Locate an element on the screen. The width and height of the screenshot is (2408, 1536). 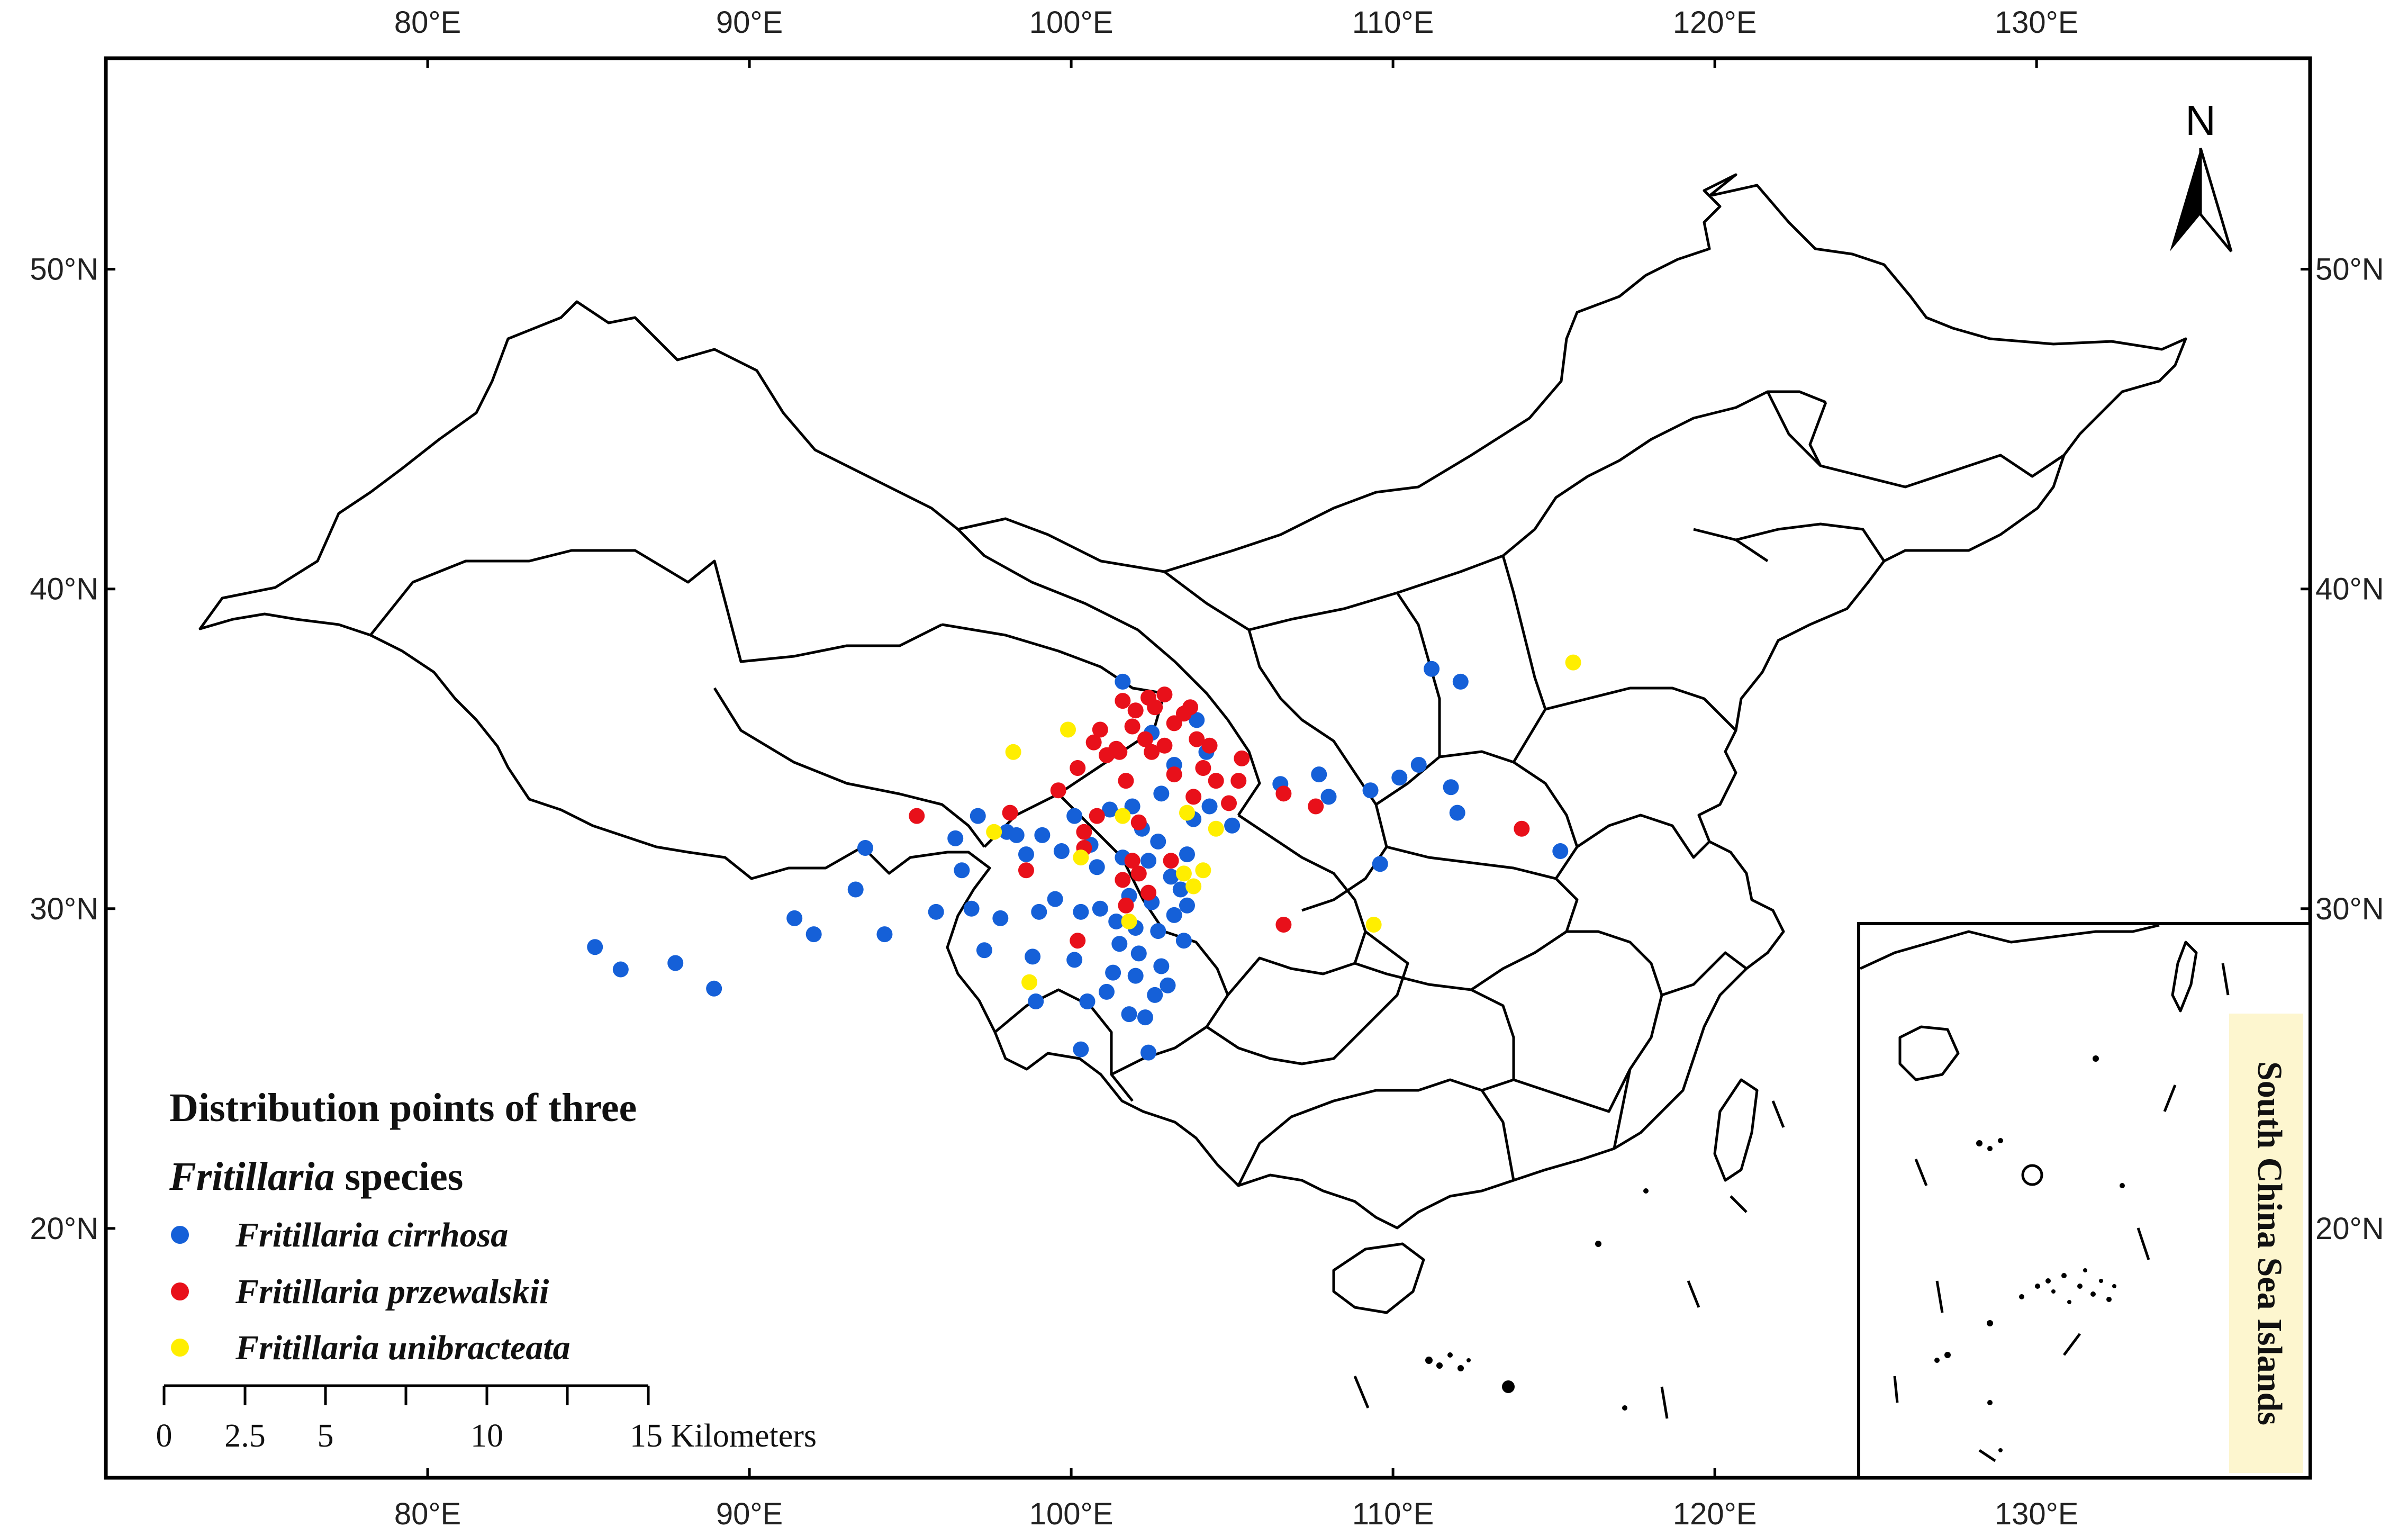
nine-dash-line is located at coordinates (1569, 1259).